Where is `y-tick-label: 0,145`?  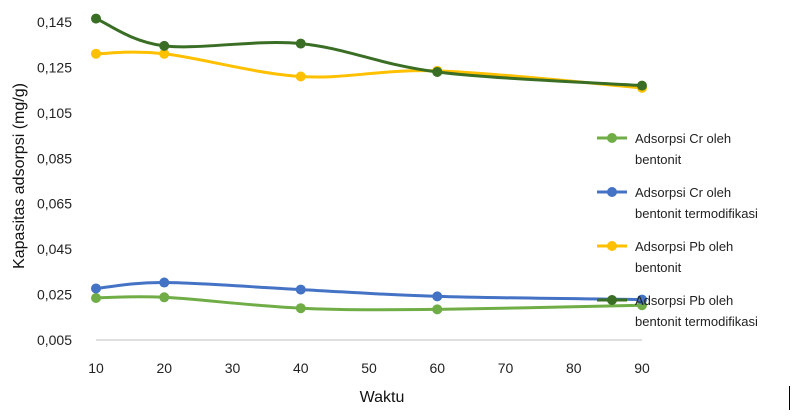
y-tick-label: 0,145 is located at coordinates (54, 22).